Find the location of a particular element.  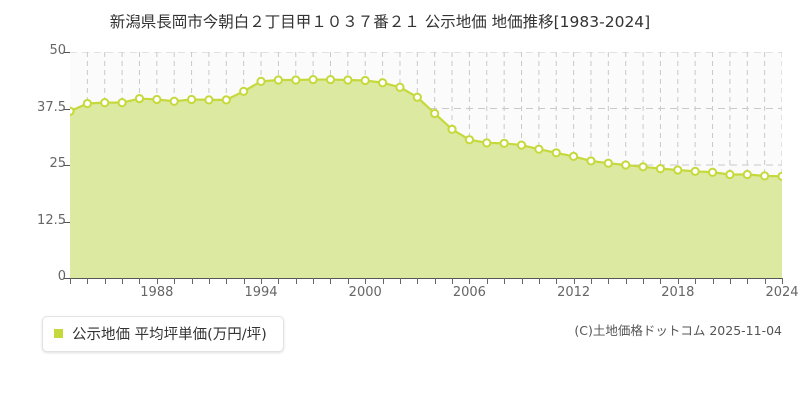

legend-swatch-icon is located at coordinates (58, 333).